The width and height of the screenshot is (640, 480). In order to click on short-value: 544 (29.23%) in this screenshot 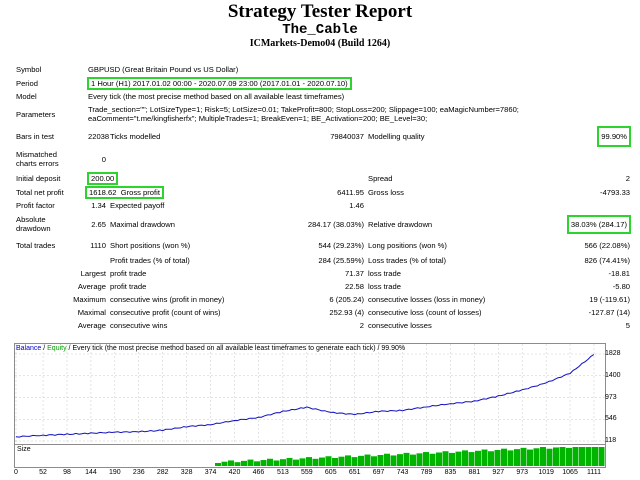, I will do `click(341, 245)`.